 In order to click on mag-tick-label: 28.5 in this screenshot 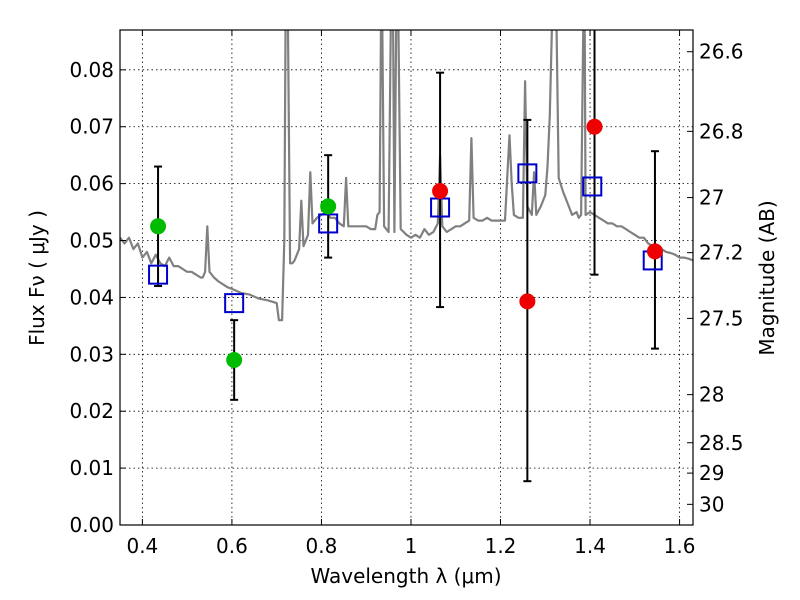, I will do `click(721, 443)`.